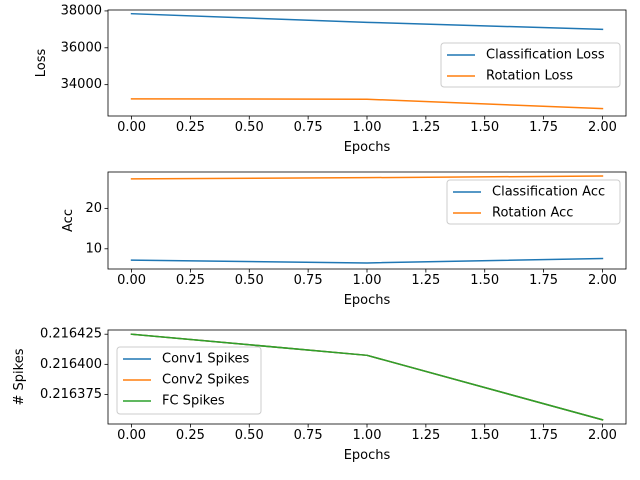  What do you see at coordinates (41, 63) in the screenshot?
I see `y-axis-label: Loss` at bounding box center [41, 63].